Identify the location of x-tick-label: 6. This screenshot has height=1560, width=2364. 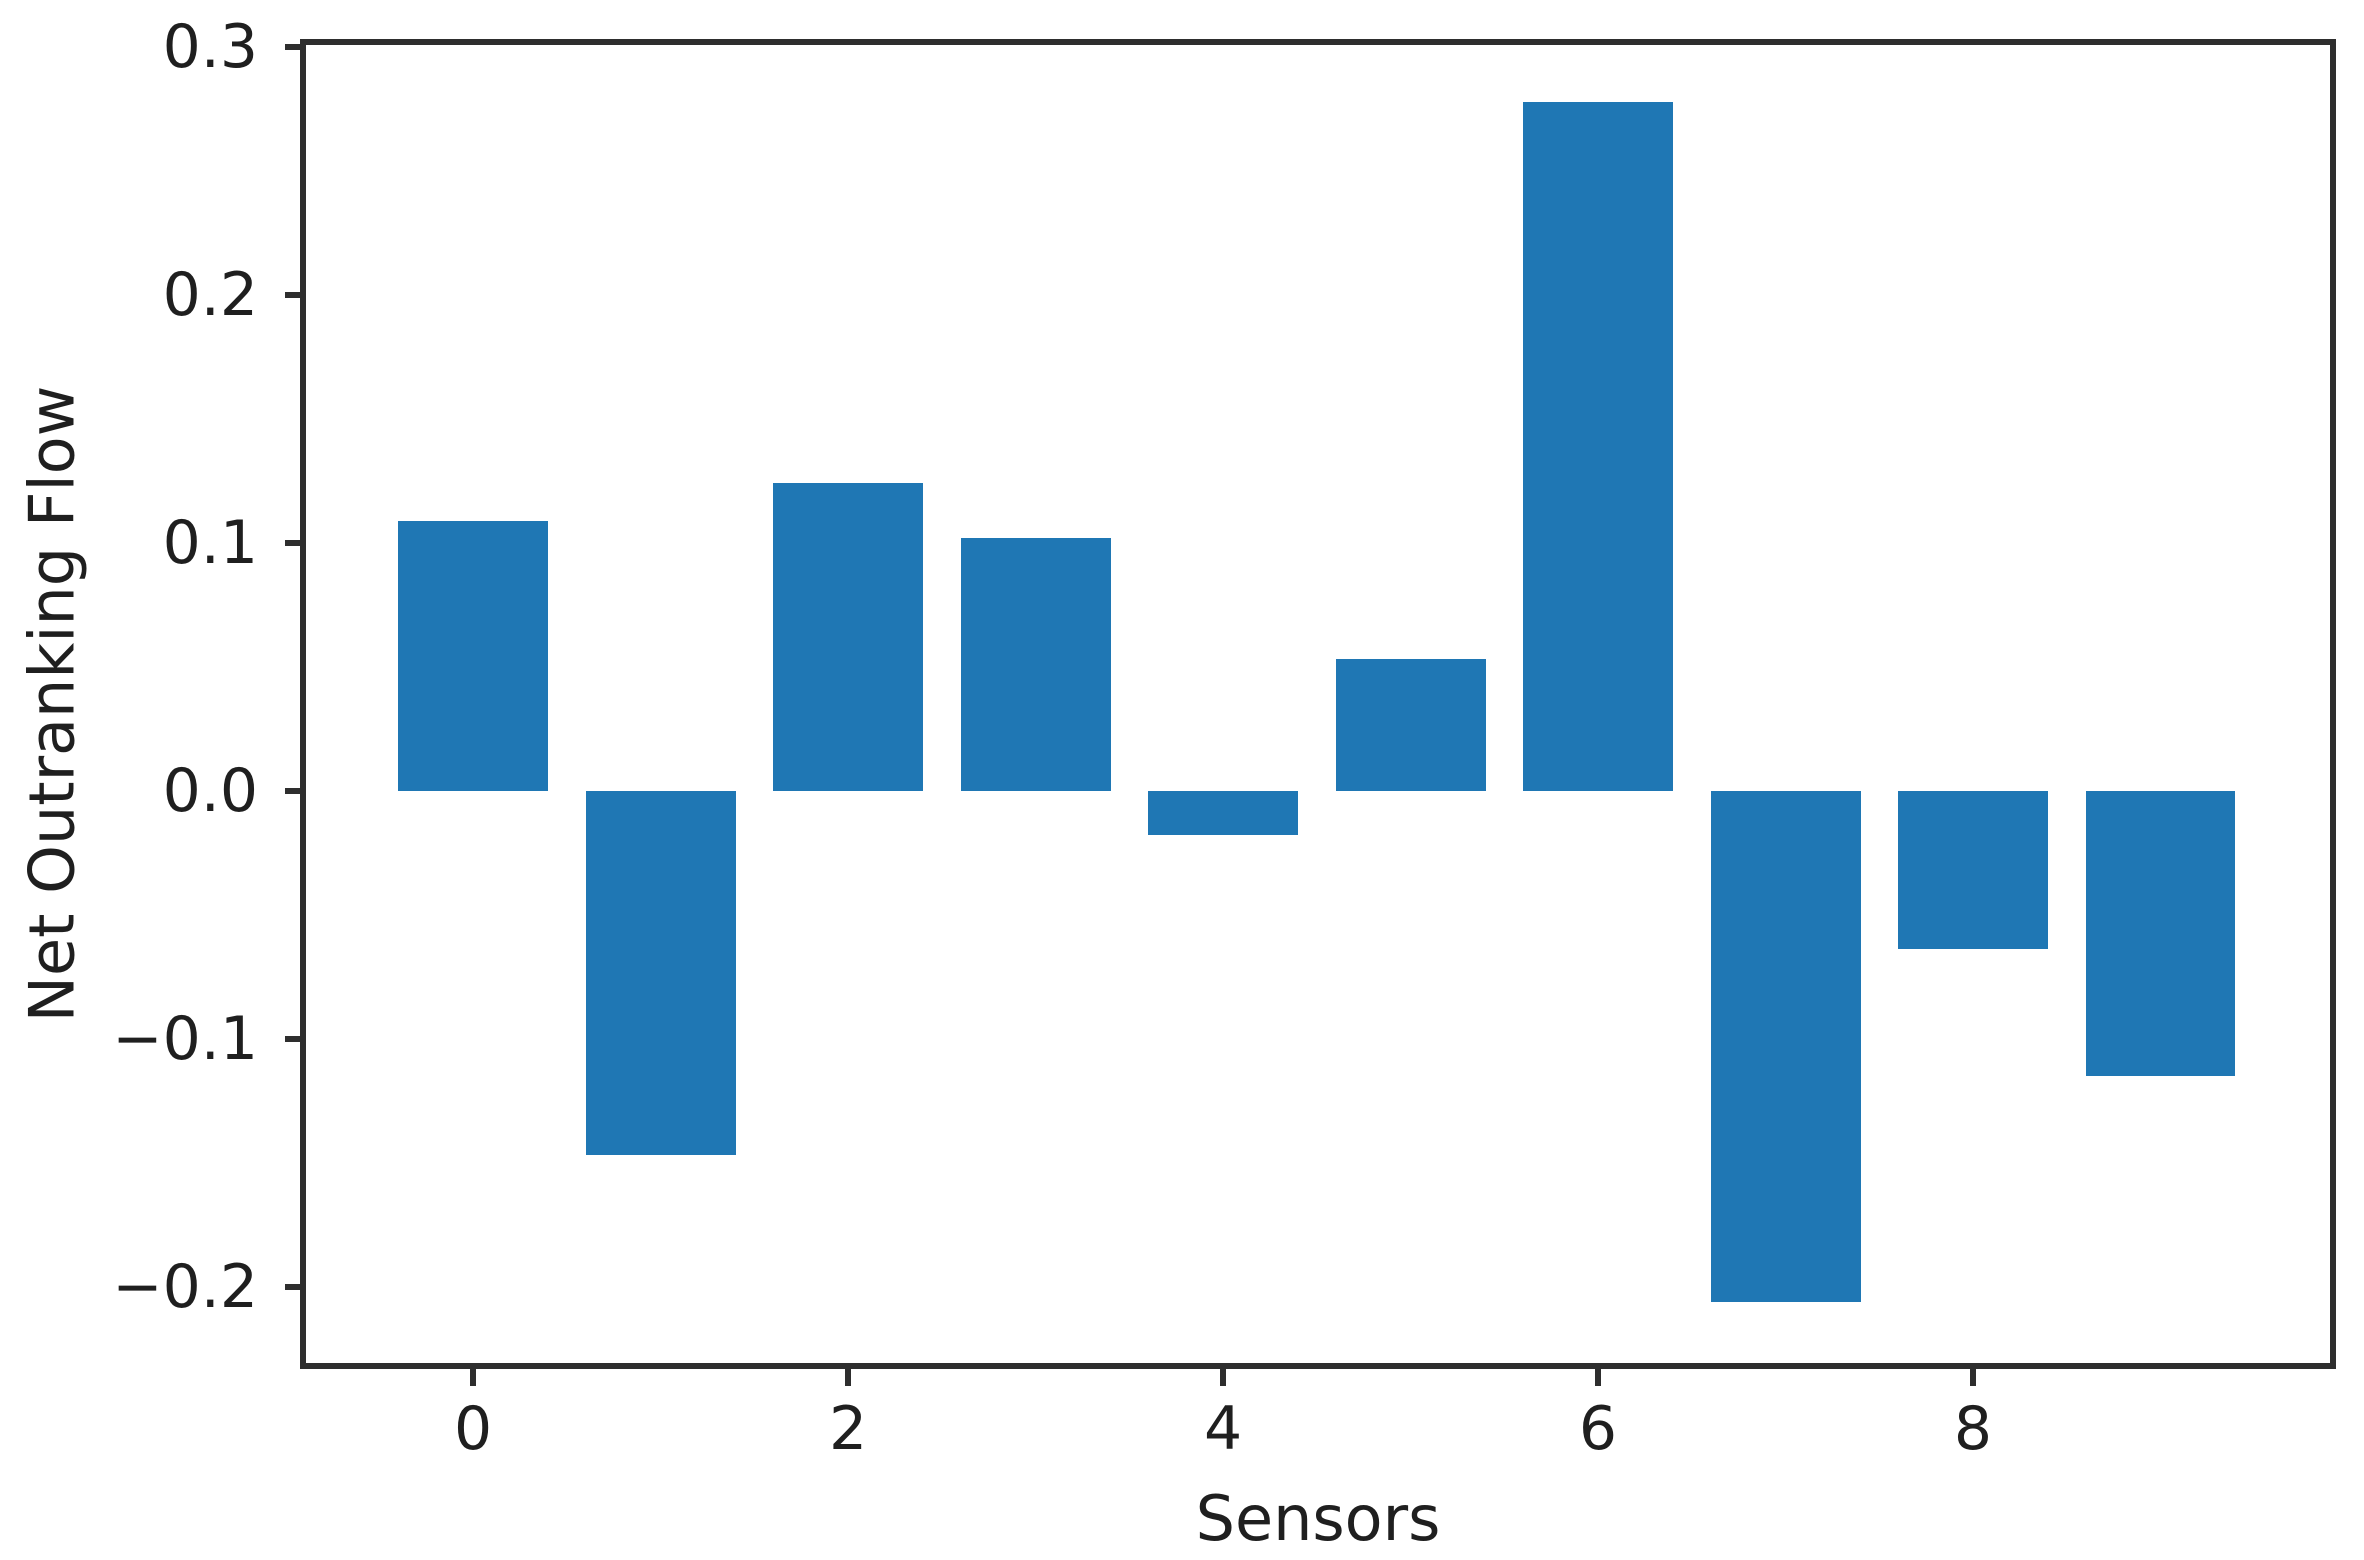
(1598, 1429).